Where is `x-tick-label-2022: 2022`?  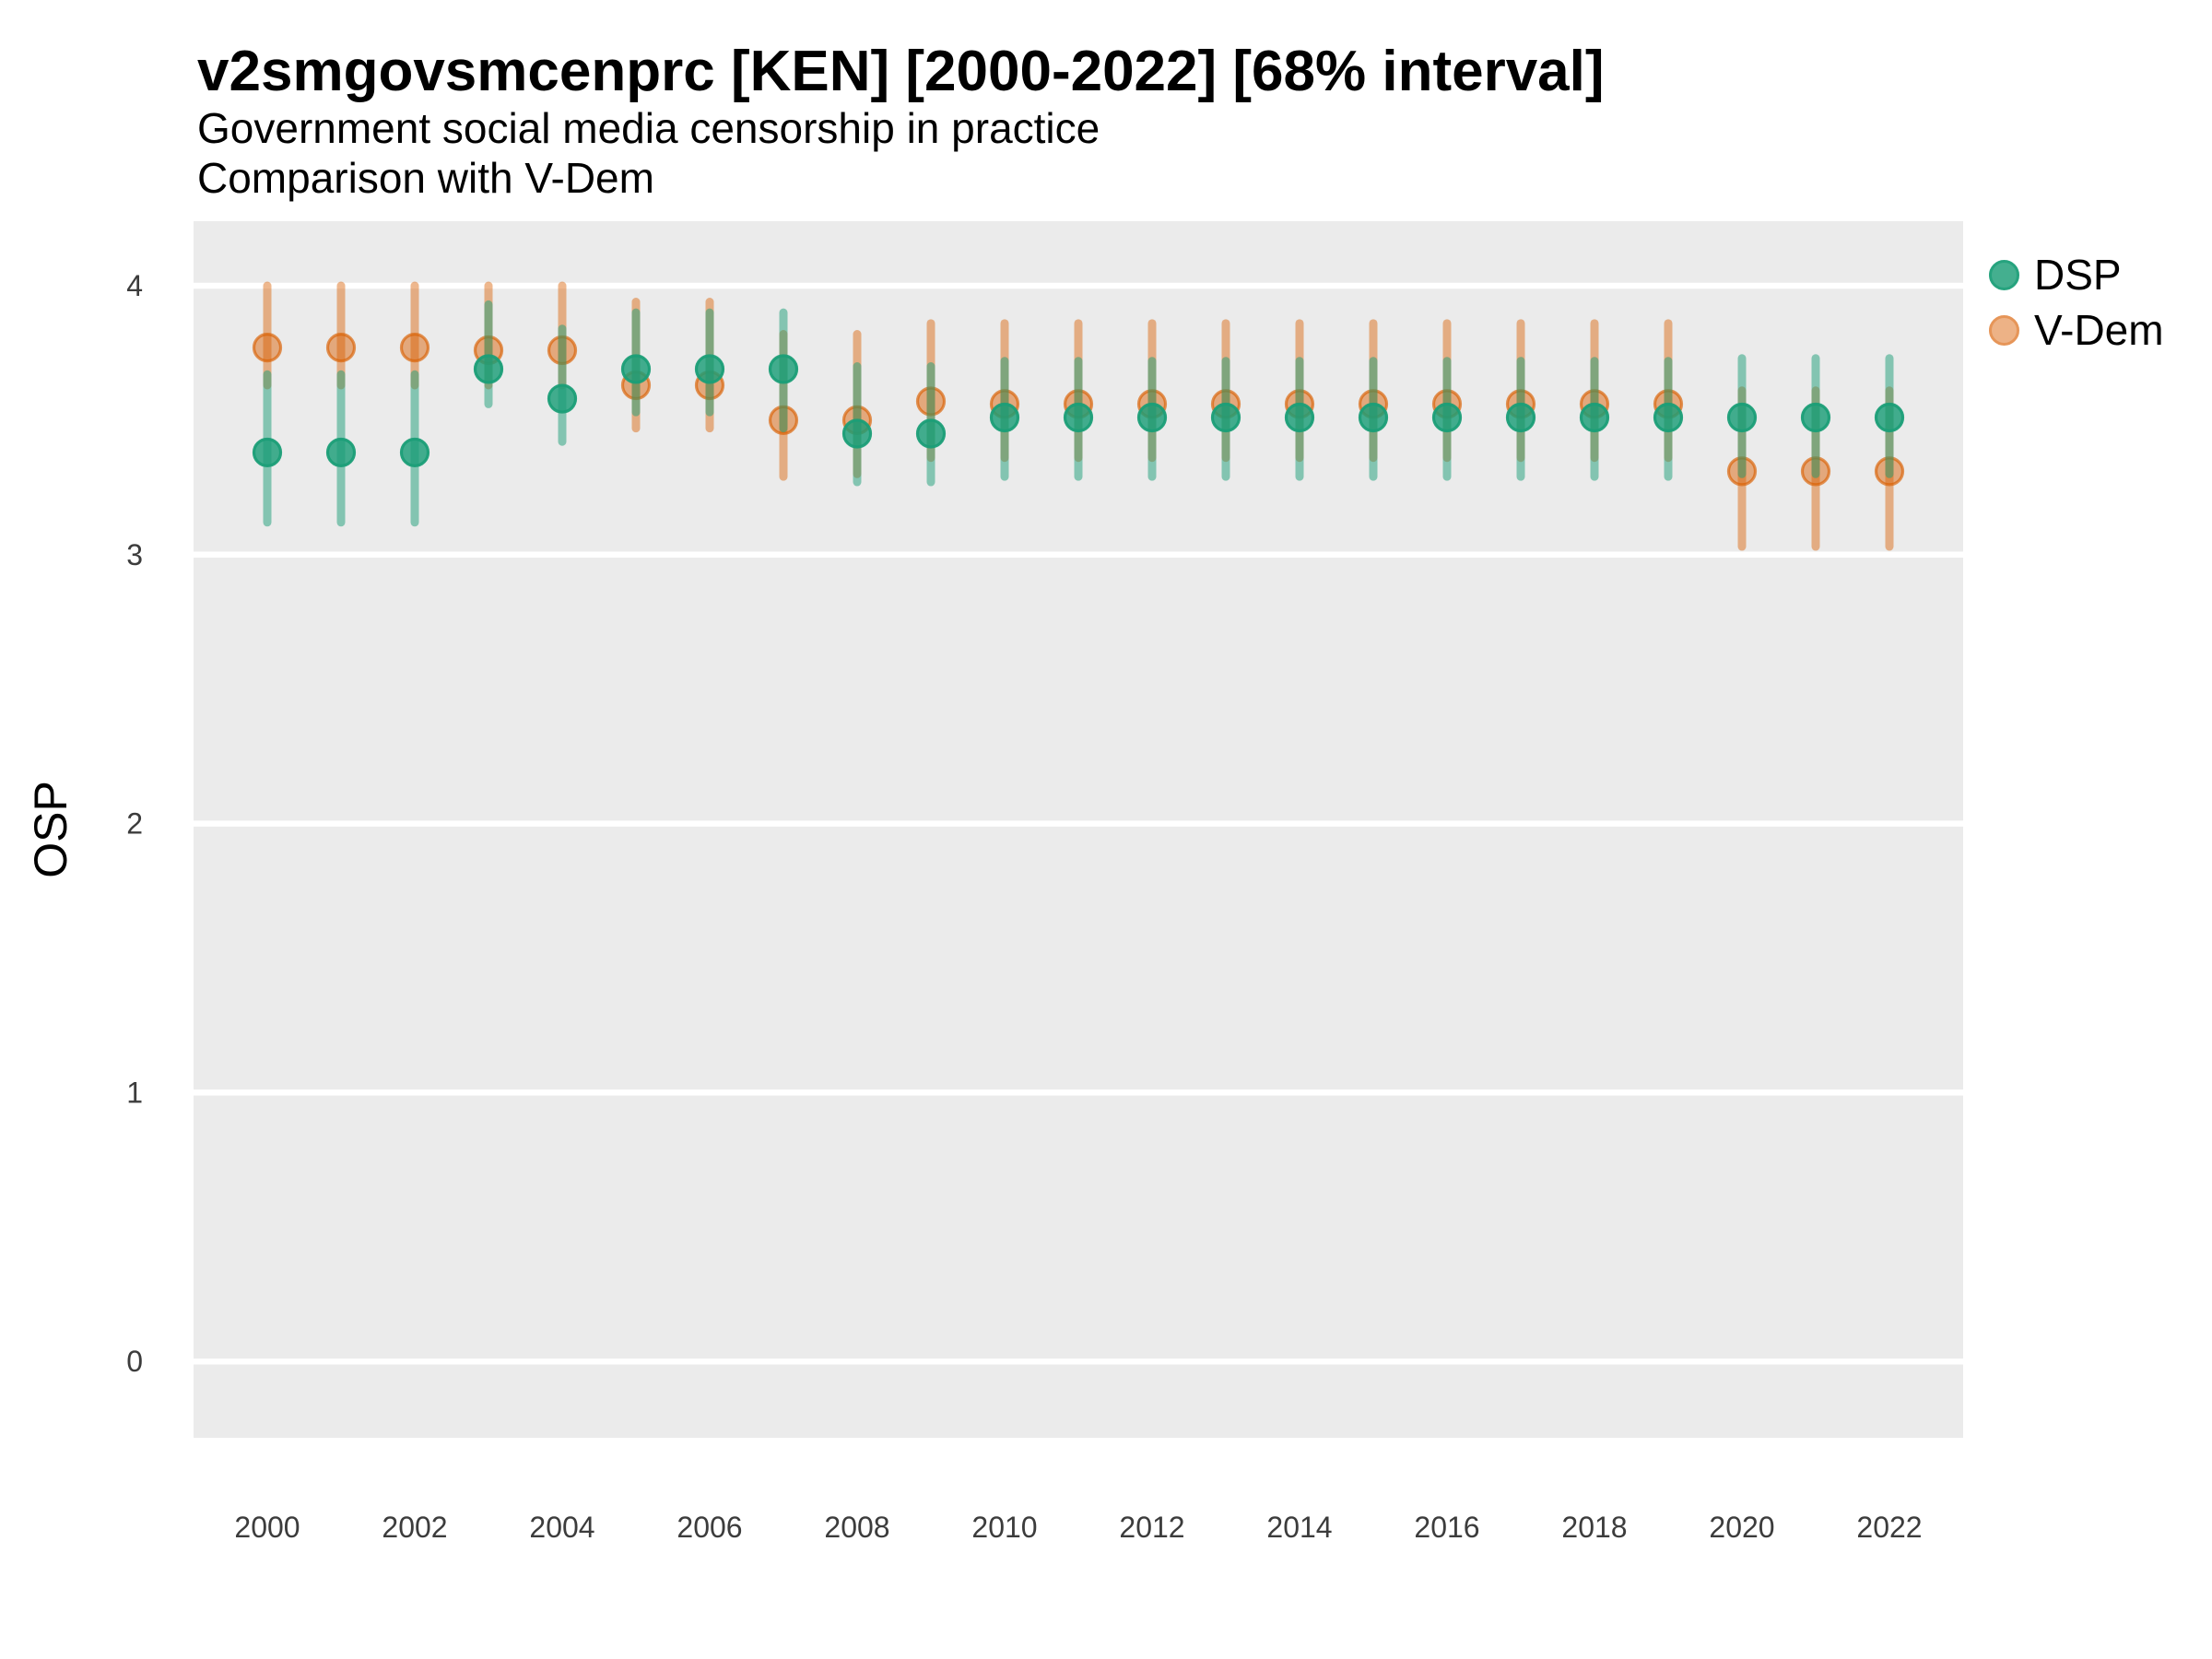 x-tick-label-2022: 2022 is located at coordinates (1889, 1527).